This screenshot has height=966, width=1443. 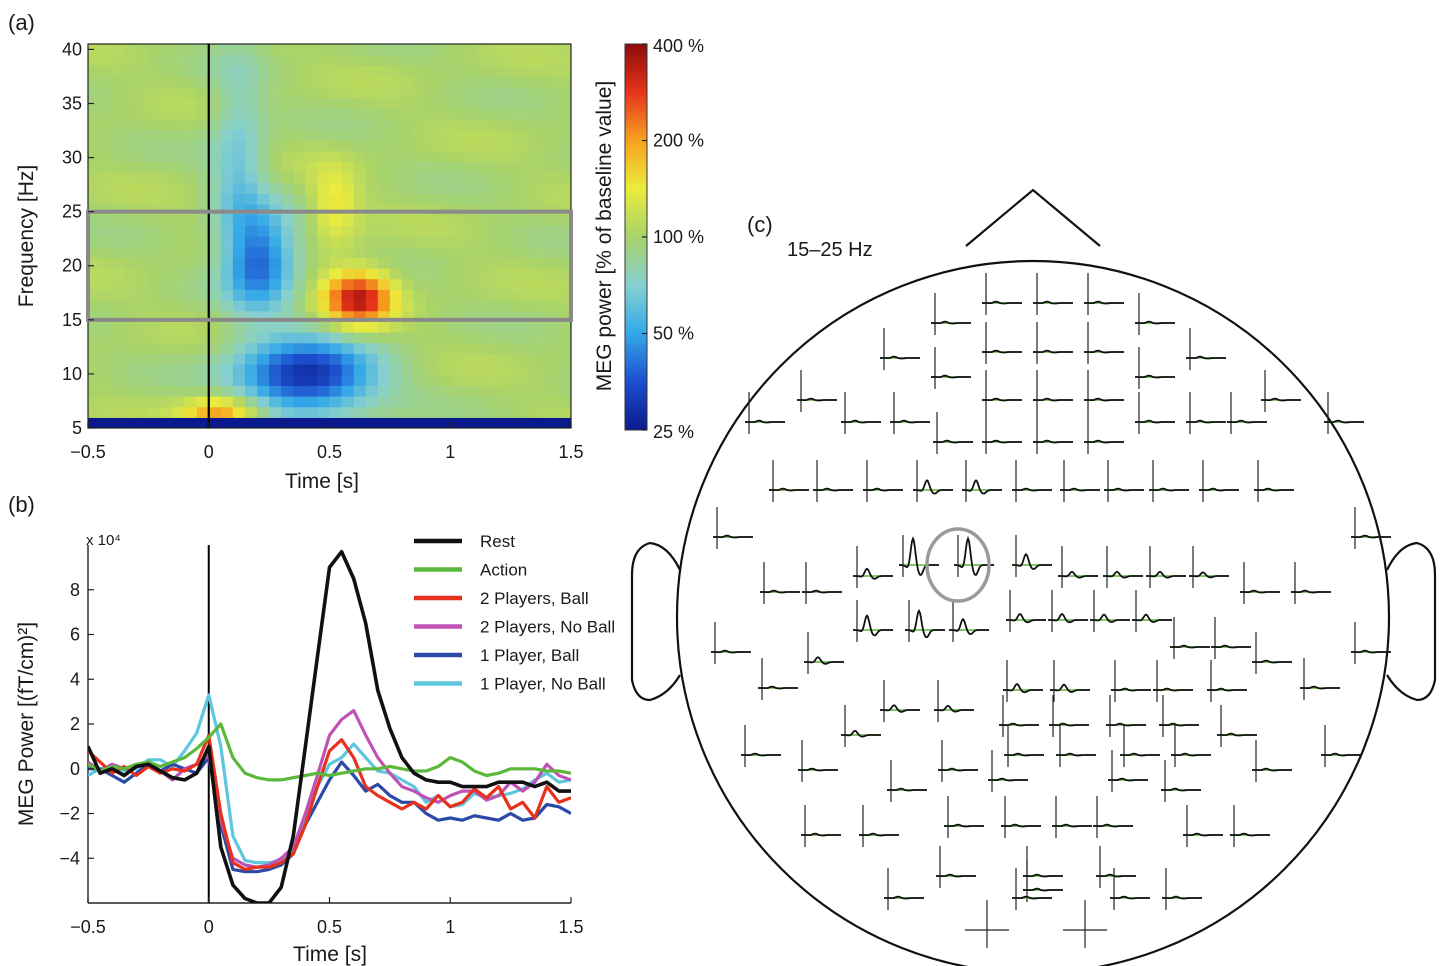 What do you see at coordinates (72, 320) in the screenshot?
I see `y-tick-label: 15` at bounding box center [72, 320].